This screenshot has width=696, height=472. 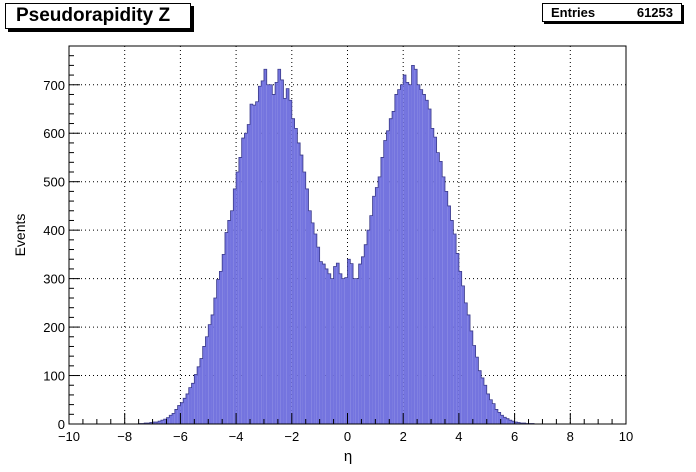 What do you see at coordinates (626, 436) in the screenshot?
I see `x-tick-label: 10` at bounding box center [626, 436].